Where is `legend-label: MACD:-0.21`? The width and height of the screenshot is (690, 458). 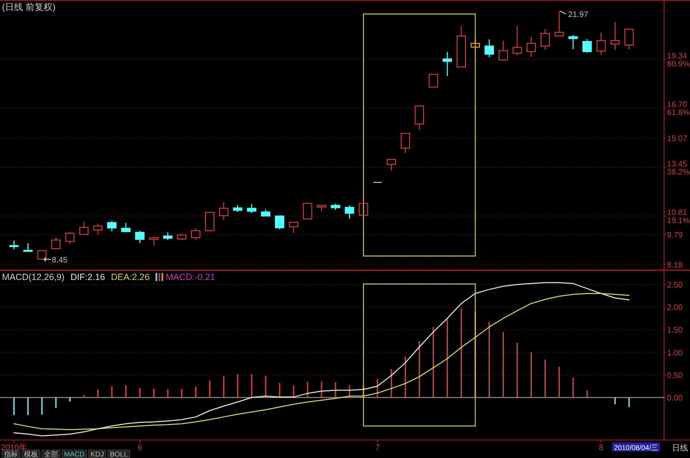
legend-label: MACD:-0.21 is located at coordinates (191, 277).